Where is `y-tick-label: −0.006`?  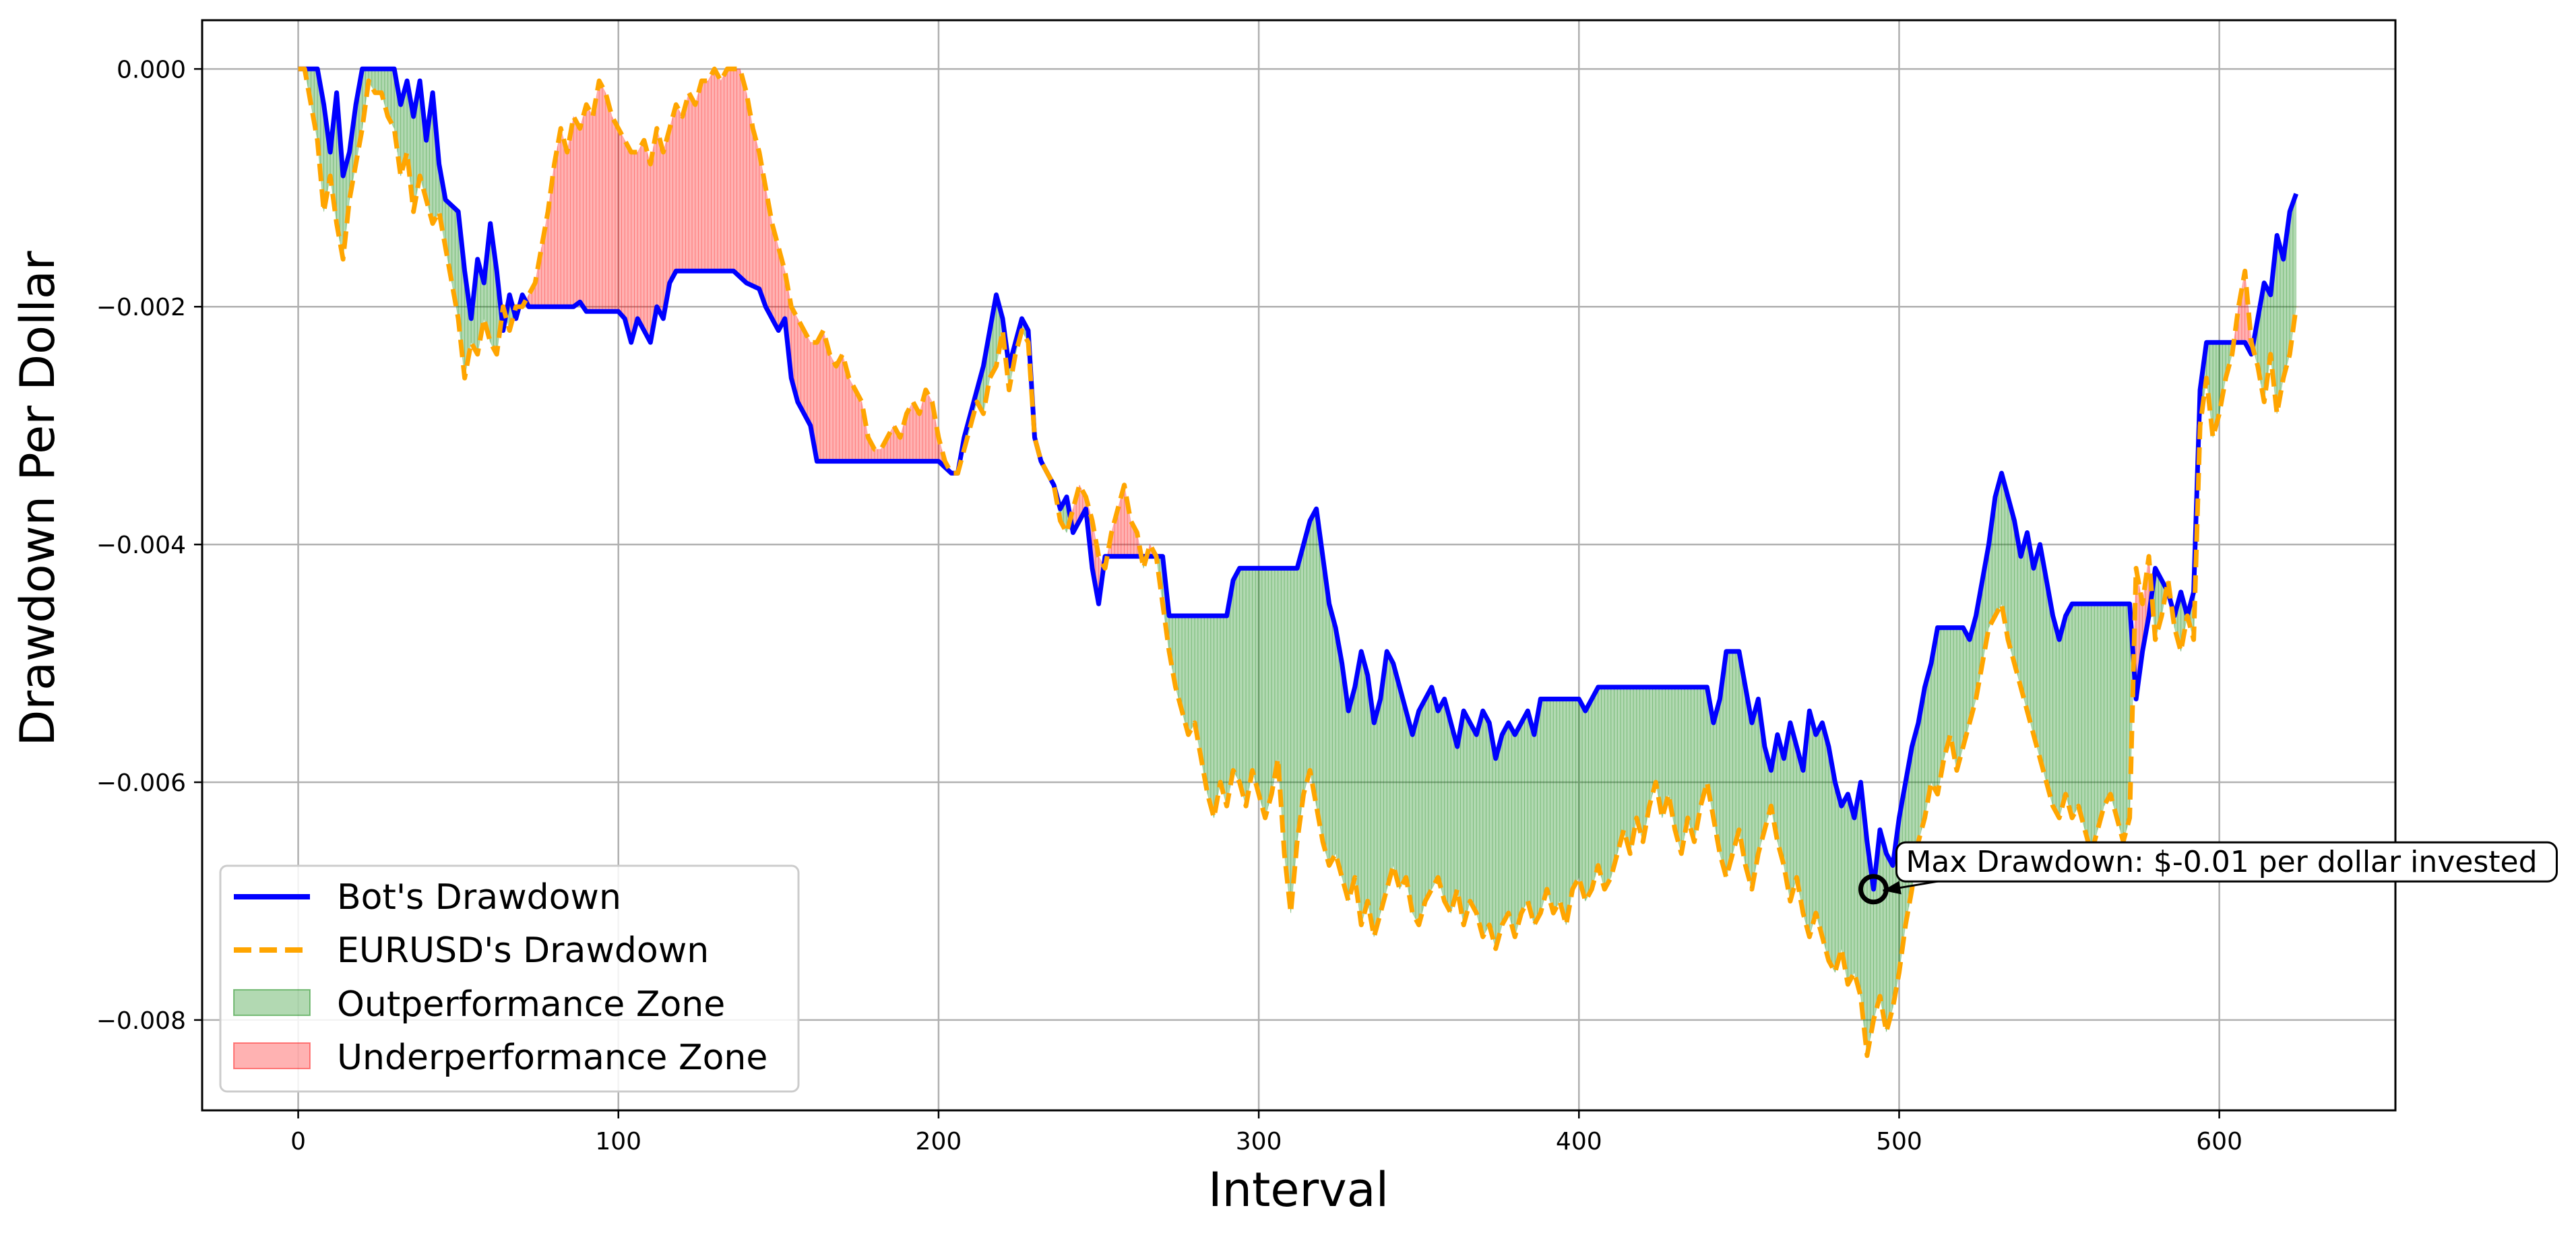
y-tick-label: −0.006 is located at coordinates (141, 783).